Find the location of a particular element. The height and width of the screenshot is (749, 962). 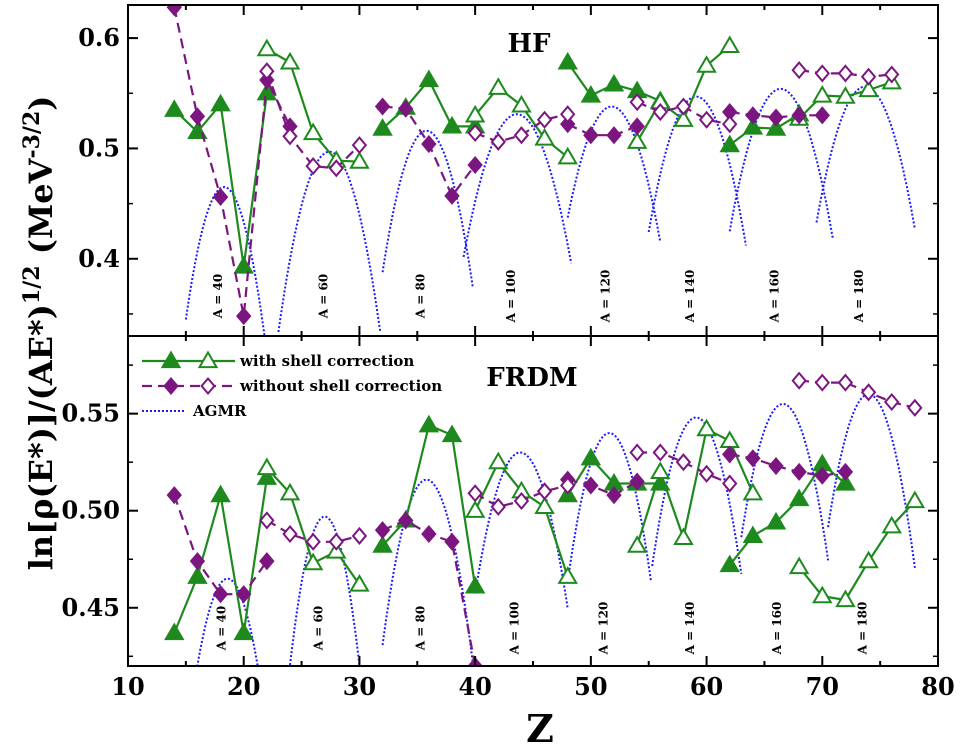

legend-entry-noshell: without shell correction is located at coordinates (292, 386).